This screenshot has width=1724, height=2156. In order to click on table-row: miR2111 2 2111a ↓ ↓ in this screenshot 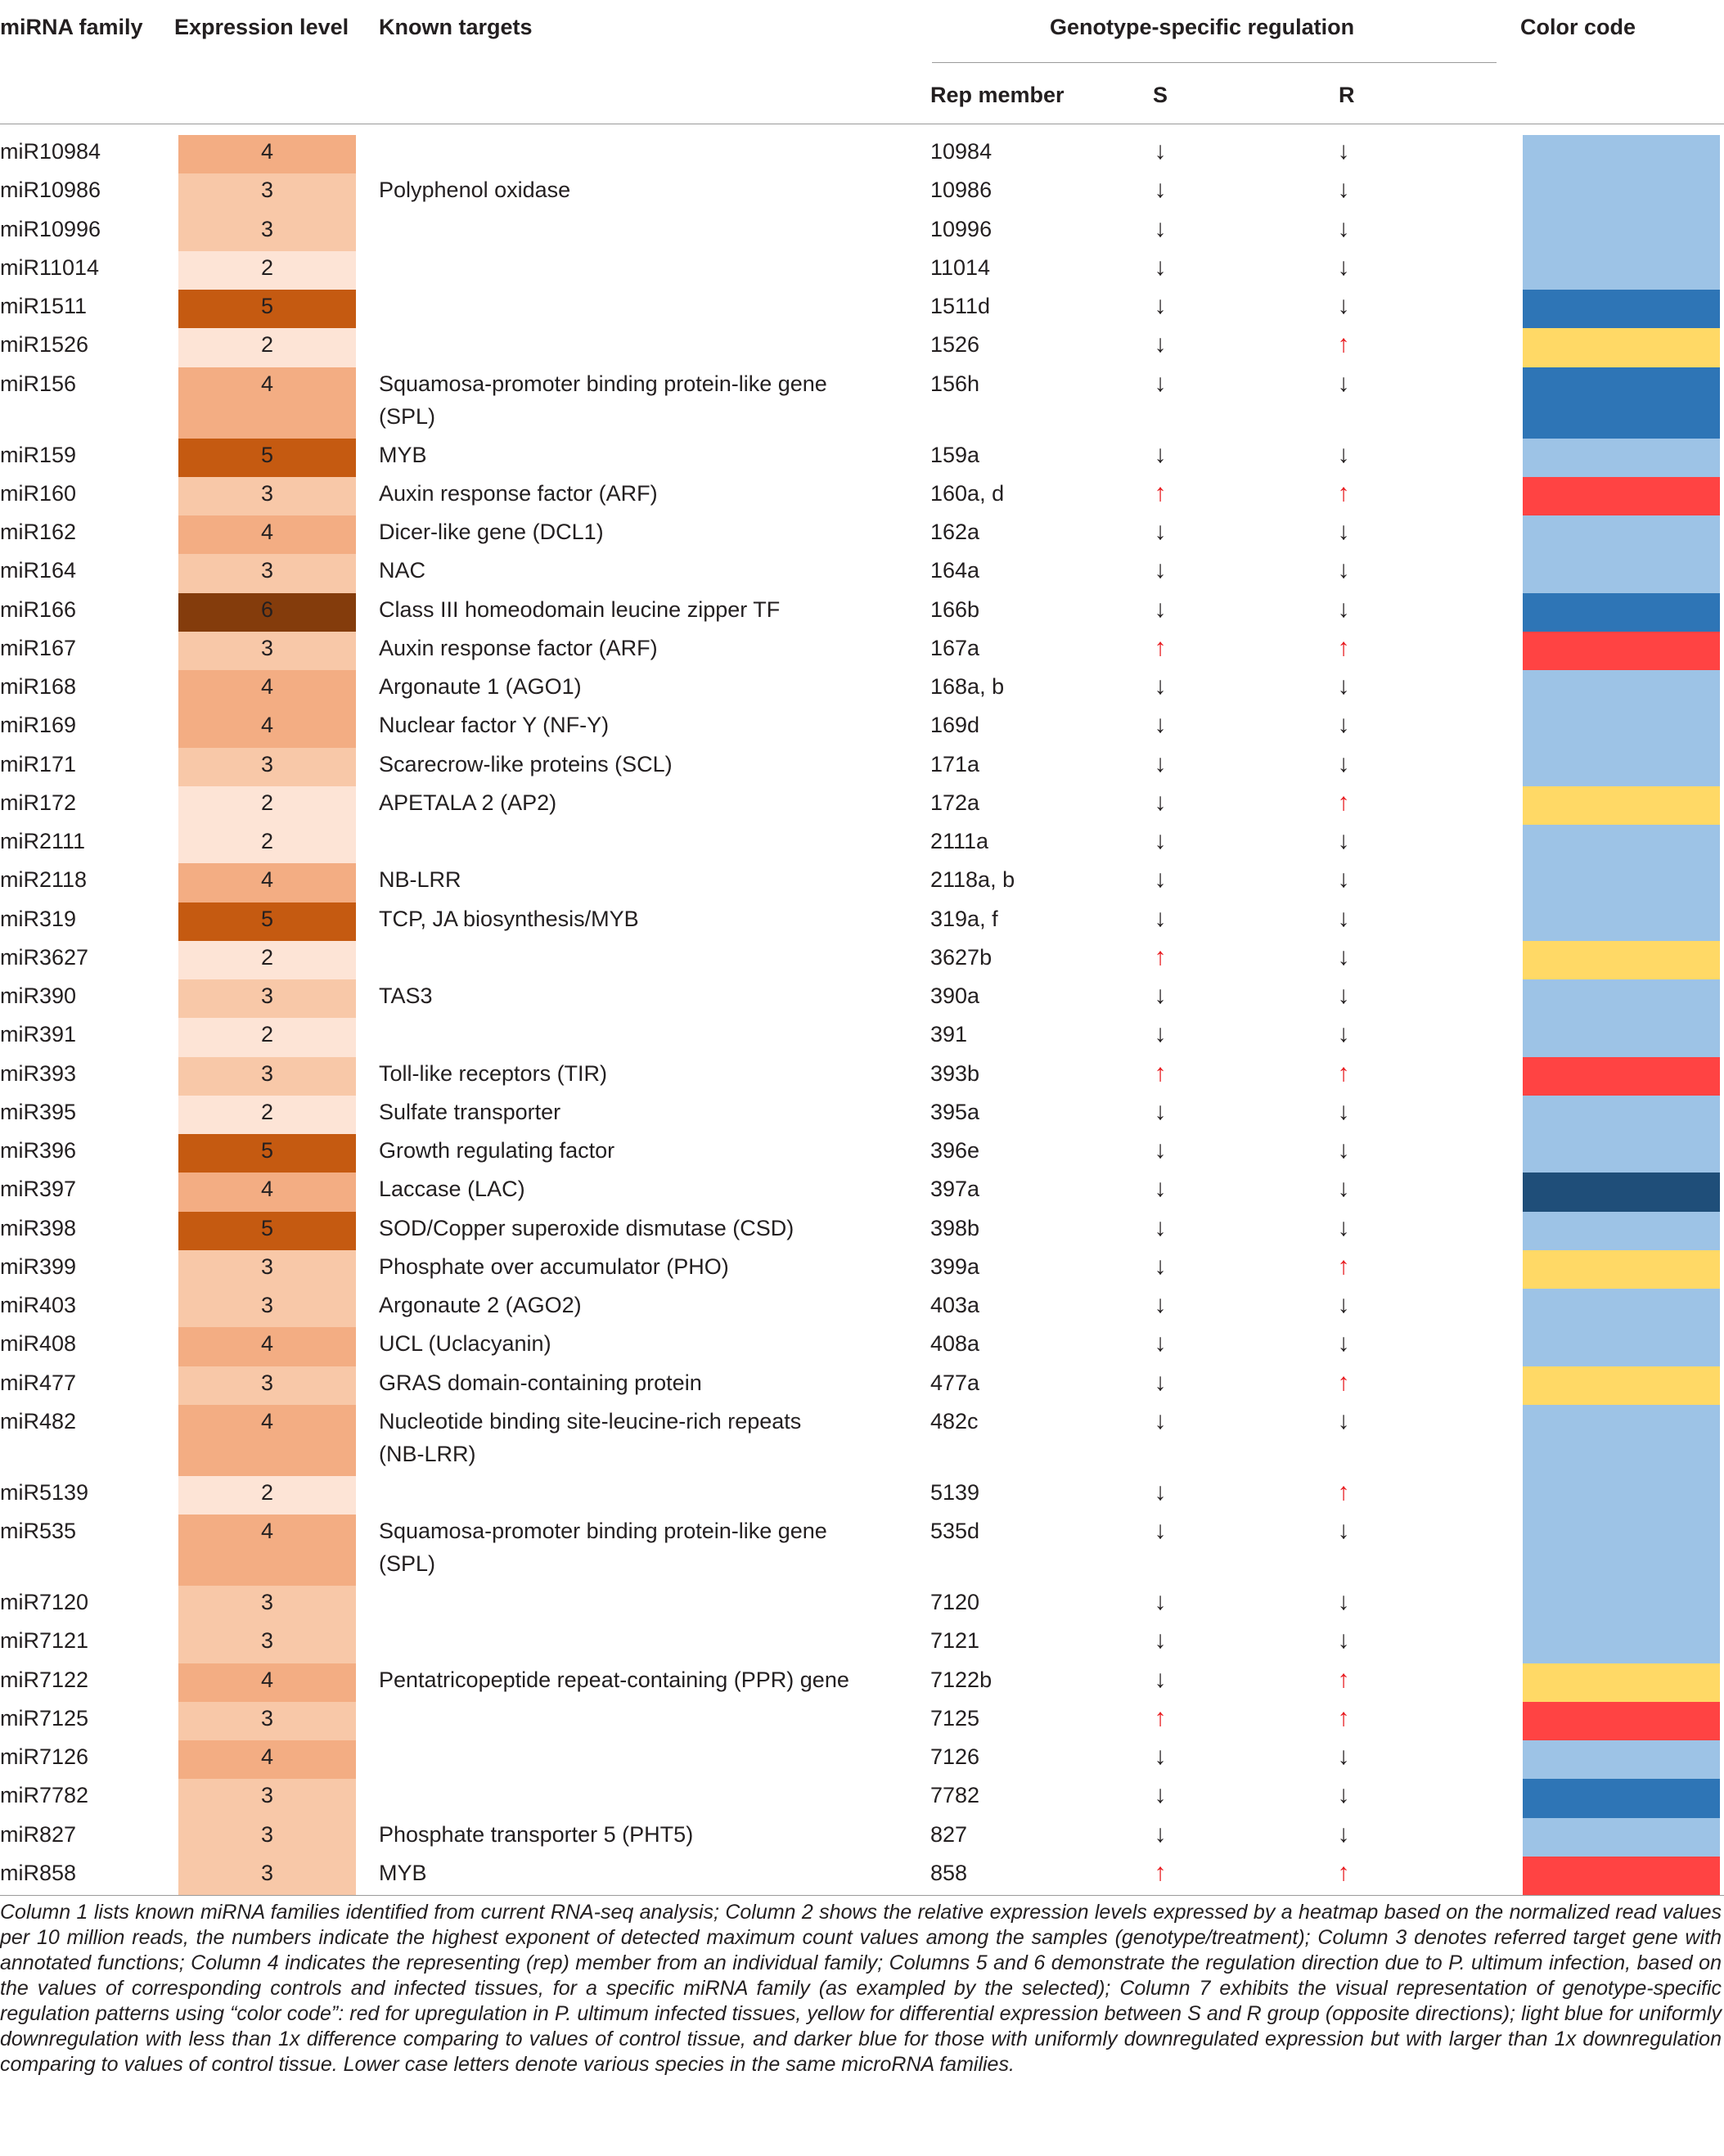, I will do `click(862, 845)`.